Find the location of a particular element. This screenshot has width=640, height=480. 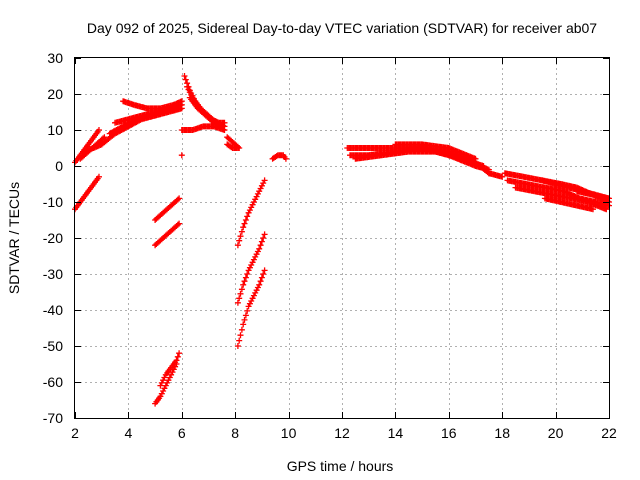

y-tick-label: -40 is located at coordinates (53, 310).